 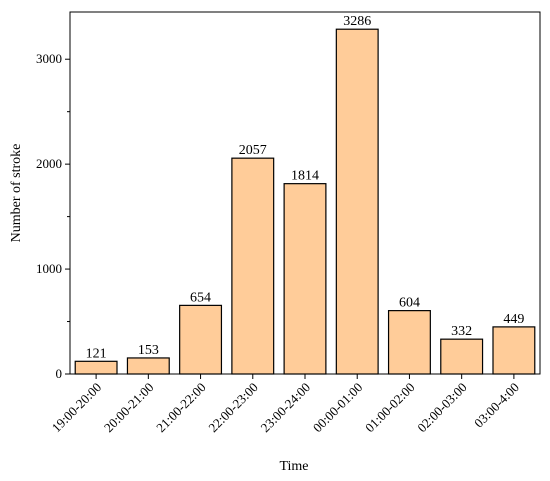 I want to click on y-axis: 0 1000 2000 3000, so click(x=53, y=216).